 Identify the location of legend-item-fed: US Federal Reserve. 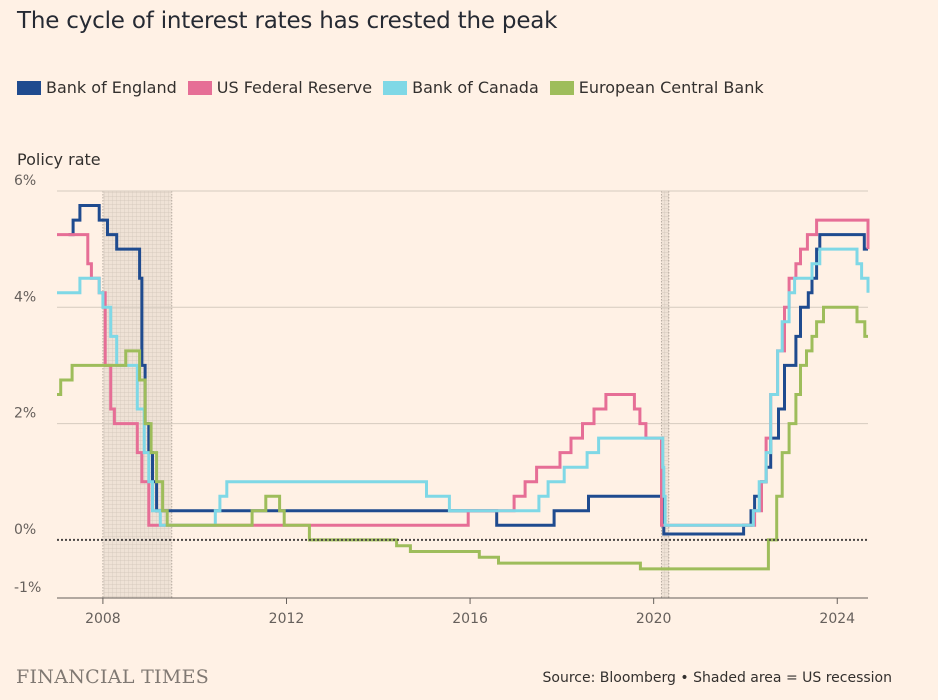
(280, 87).